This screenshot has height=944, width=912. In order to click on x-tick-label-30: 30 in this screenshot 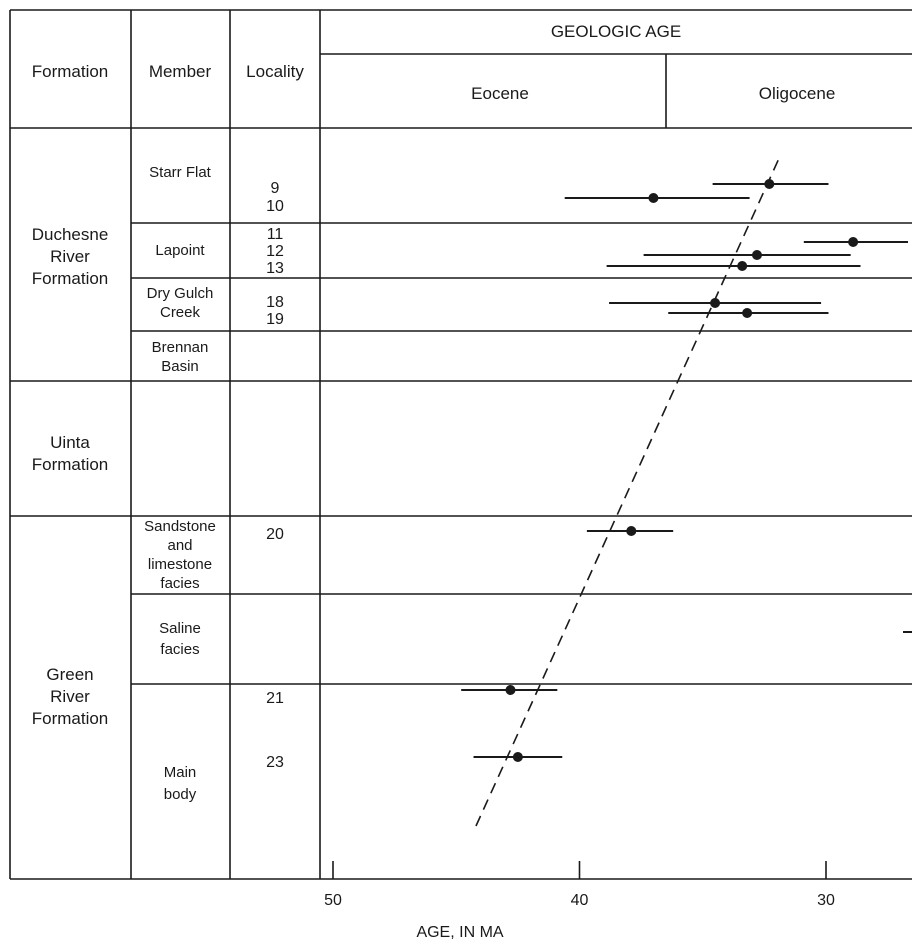, I will do `click(826, 900)`.